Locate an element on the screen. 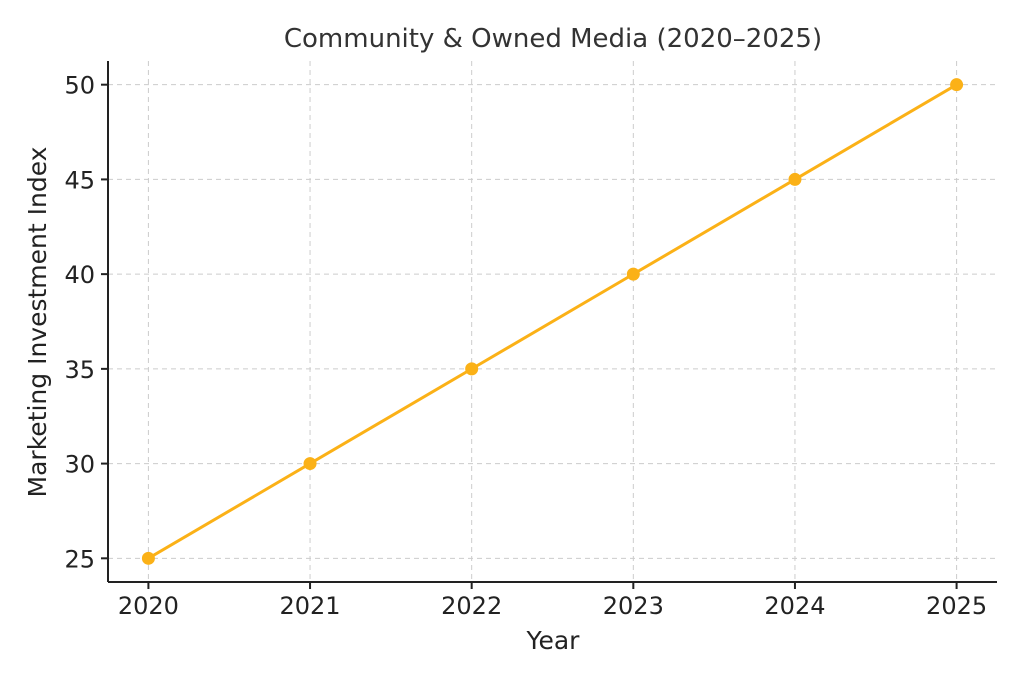 This screenshot has height=683, width=1024. y-axis-label: Marketing Investment Index is located at coordinates (37, 322).